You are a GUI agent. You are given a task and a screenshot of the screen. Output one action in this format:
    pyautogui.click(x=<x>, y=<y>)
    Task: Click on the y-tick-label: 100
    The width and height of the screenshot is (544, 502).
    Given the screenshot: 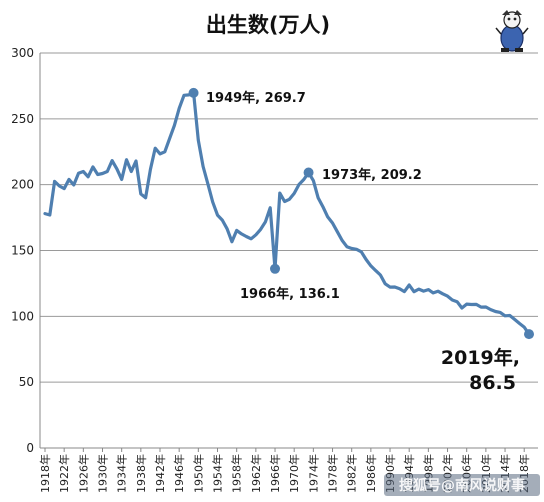 What is the action you would take?
    pyautogui.click(x=22, y=316)
    